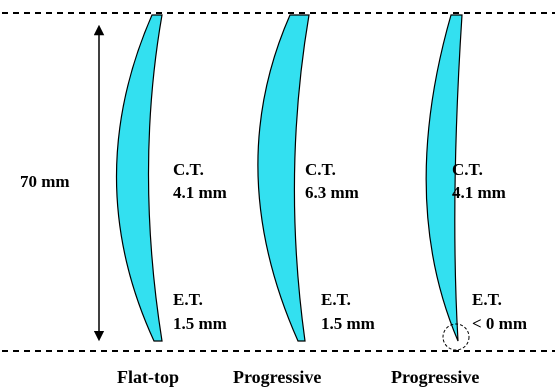 The width and height of the screenshot is (557, 390). What do you see at coordinates (277, 377) in the screenshot?
I see `lens2-caption: Progressive` at bounding box center [277, 377].